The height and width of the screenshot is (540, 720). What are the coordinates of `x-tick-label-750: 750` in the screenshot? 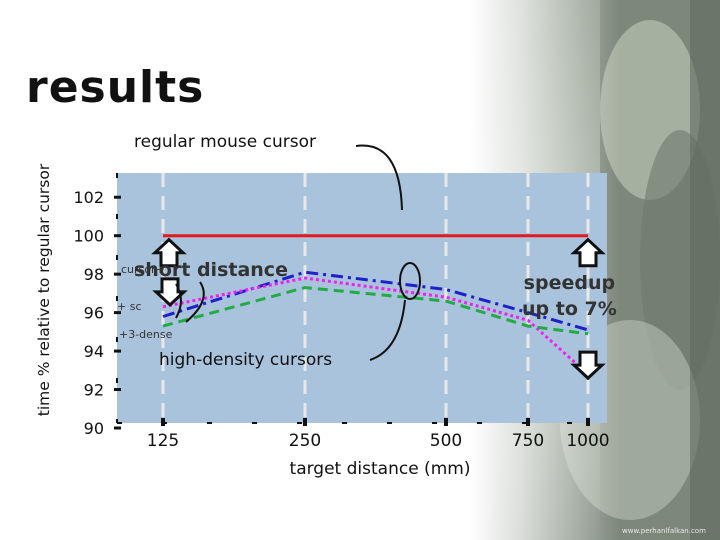 It's located at (528, 441).